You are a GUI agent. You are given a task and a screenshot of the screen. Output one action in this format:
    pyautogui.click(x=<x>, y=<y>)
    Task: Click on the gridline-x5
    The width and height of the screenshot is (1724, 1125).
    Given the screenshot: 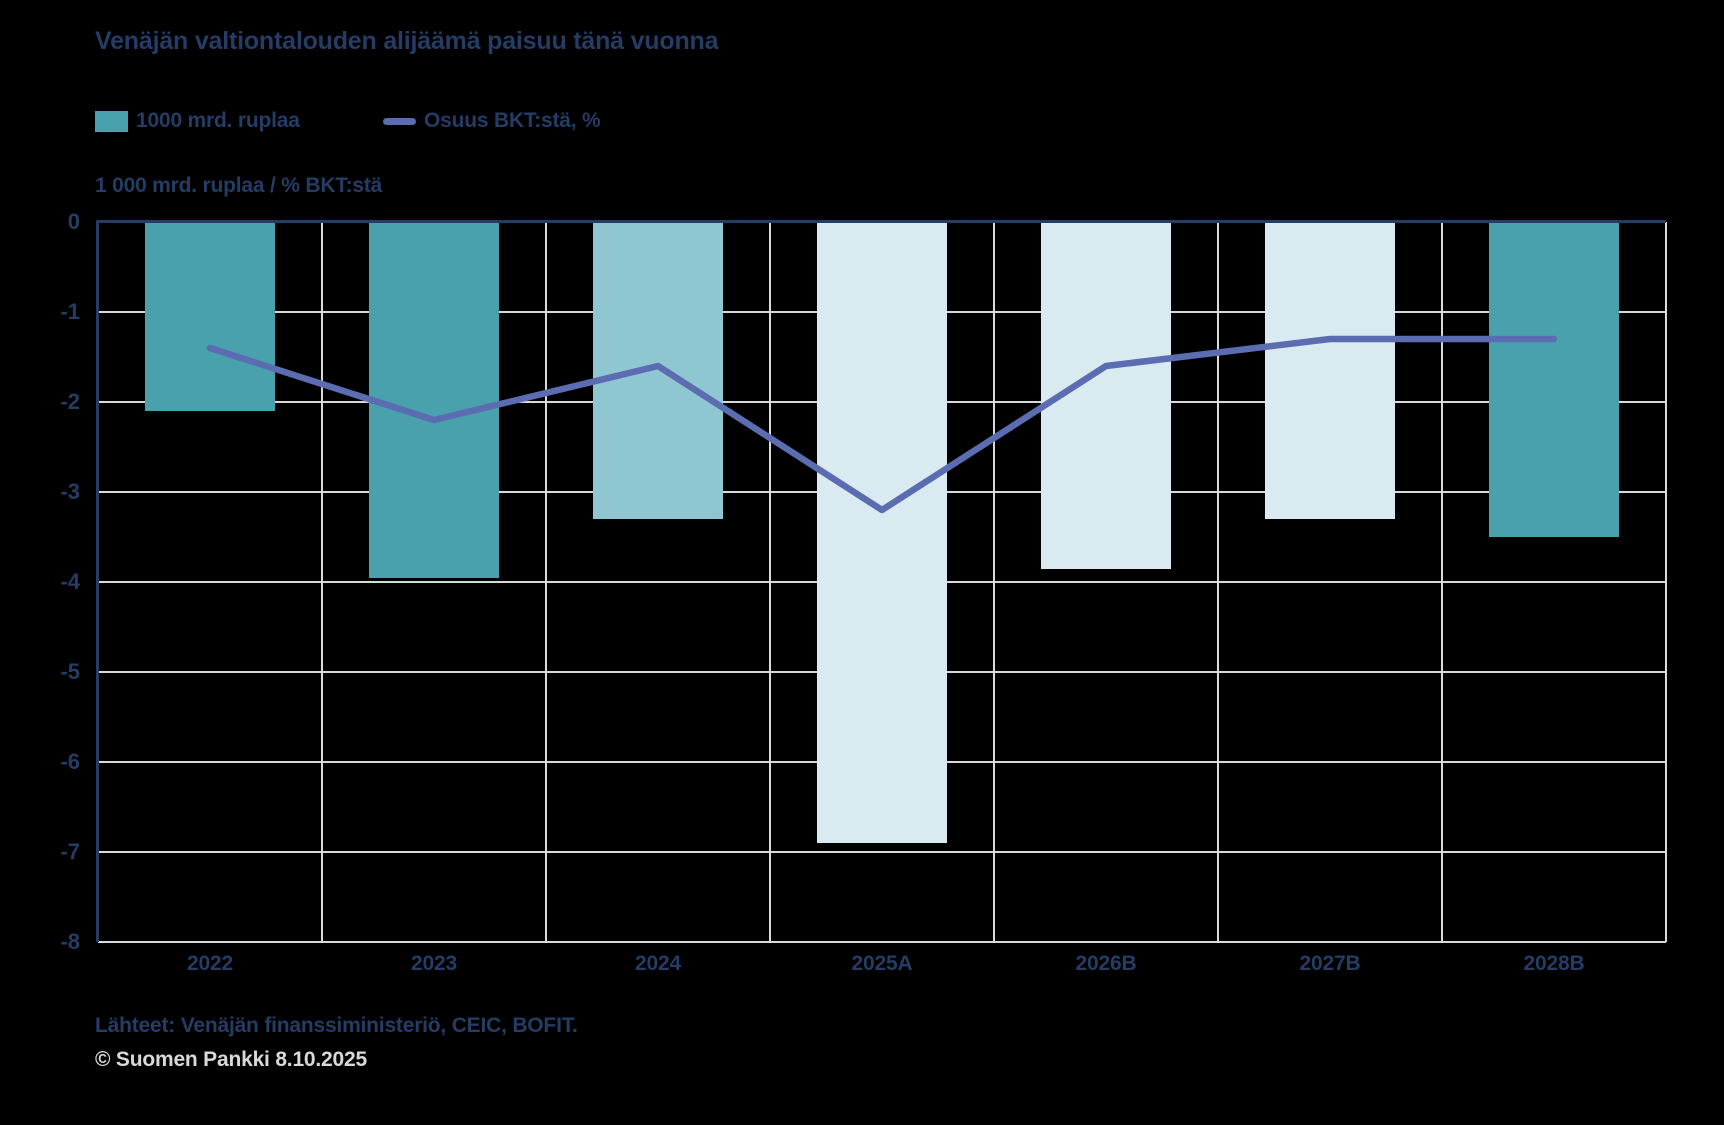 What is the action you would take?
    pyautogui.click(x=1218, y=582)
    